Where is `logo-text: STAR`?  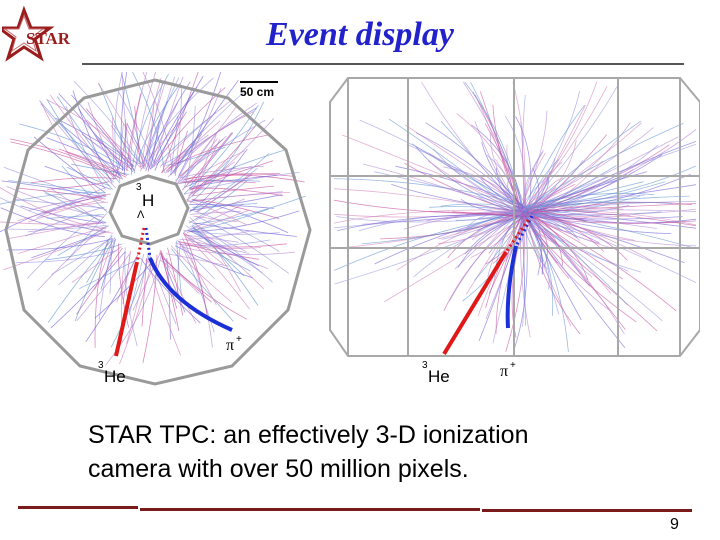 logo-text: STAR is located at coordinates (48, 38).